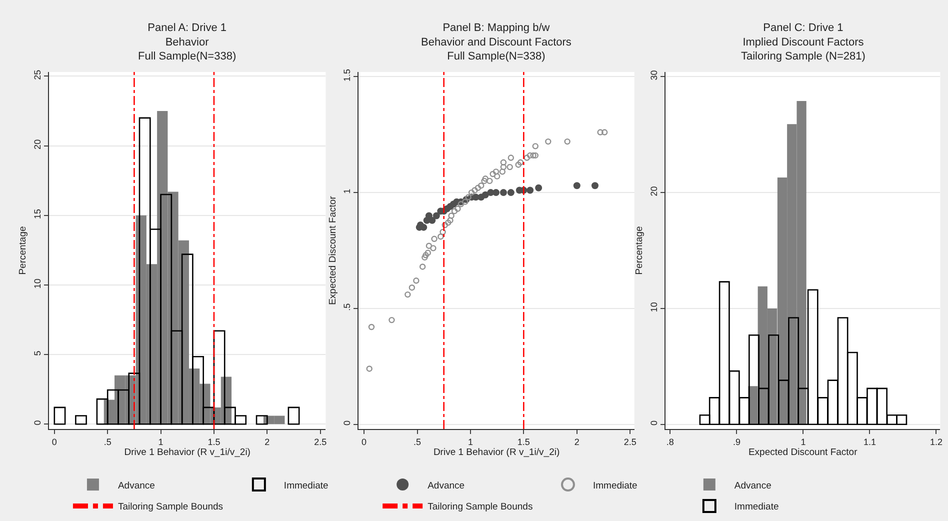 Image resolution: width=948 pixels, height=521 pixels. I want to click on x-tick-label: 0, so click(364, 441).